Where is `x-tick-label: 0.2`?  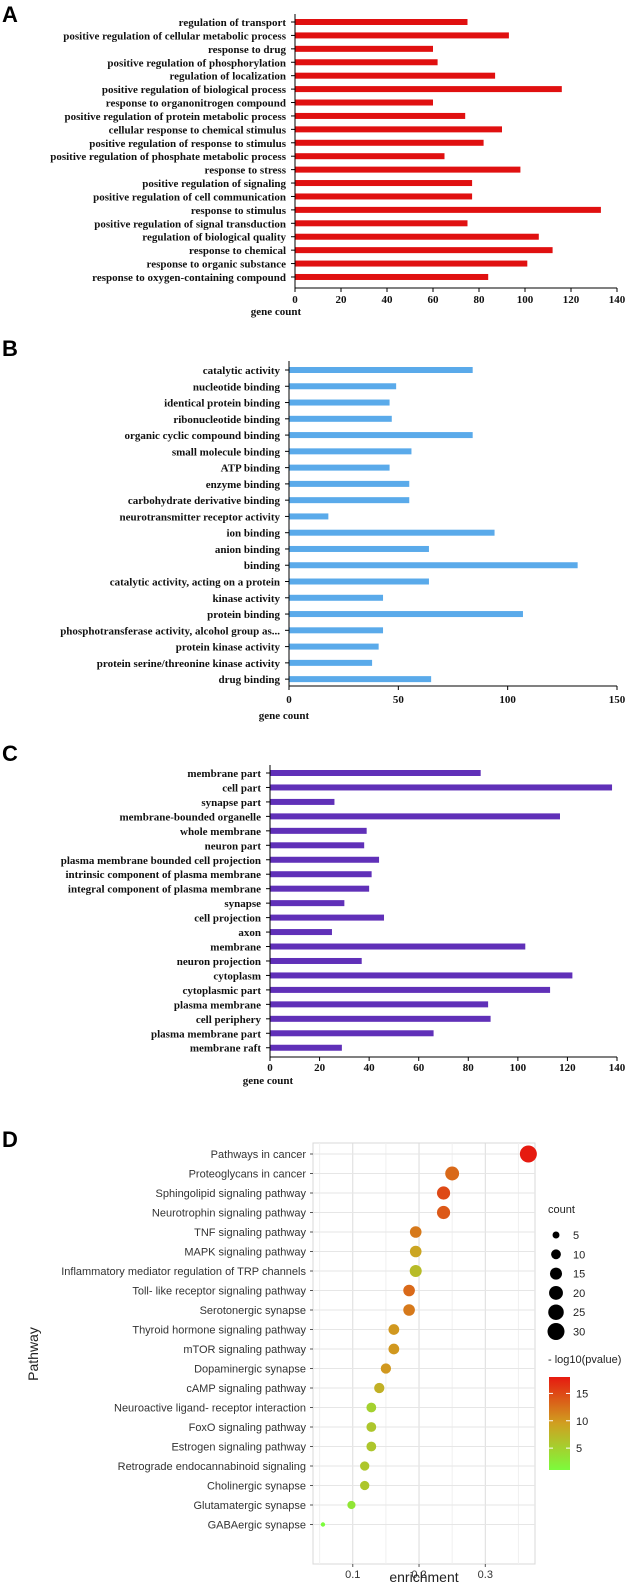 x-tick-label: 0.2 is located at coordinates (418, 1575).